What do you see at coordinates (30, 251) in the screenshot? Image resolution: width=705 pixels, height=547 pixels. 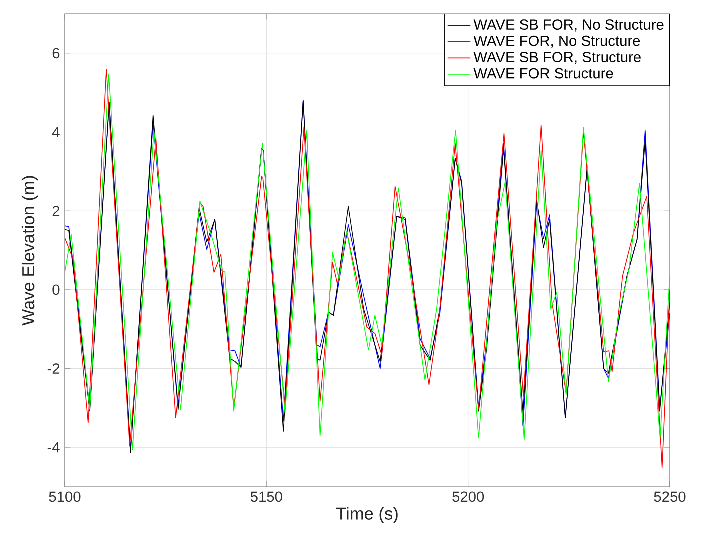 I see `y-axis-title: Wave Elevation (m)` at bounding box center [30, 251].